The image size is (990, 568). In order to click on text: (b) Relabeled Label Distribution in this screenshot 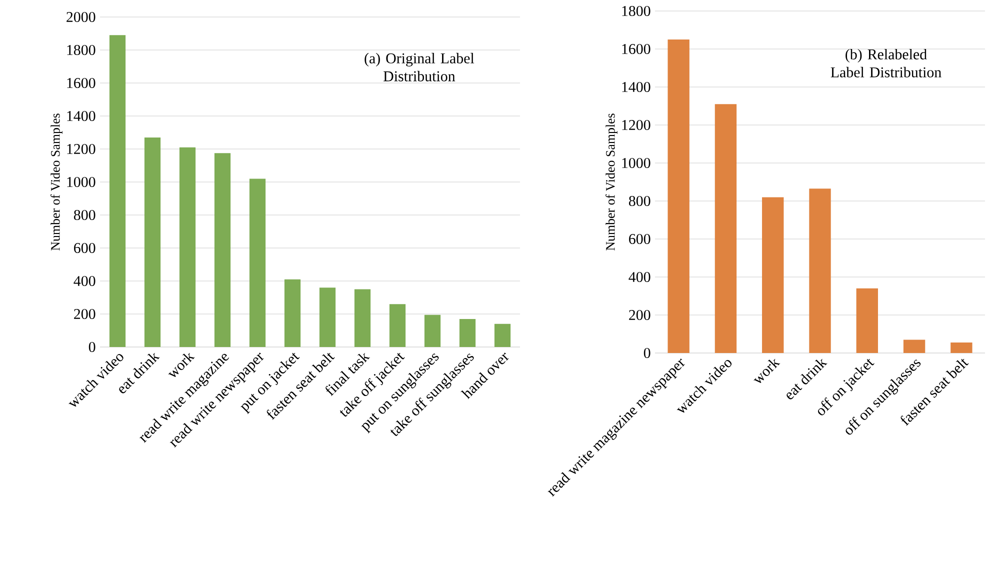, I will do `click(886, 63)`.